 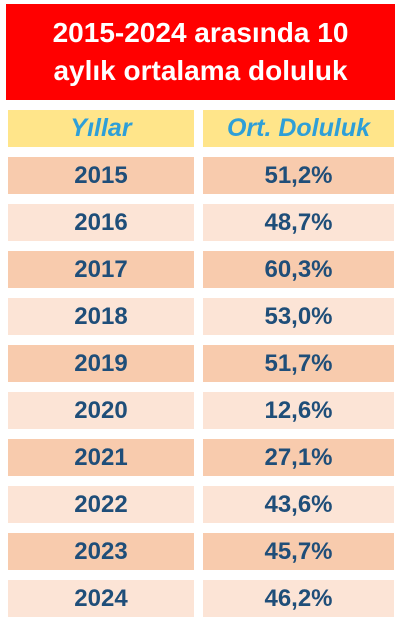 What do you see at coordinates (298, 316) in the screenshot?
I see `occupancy-cell: 53,0%` at bounding box center [298, 316].